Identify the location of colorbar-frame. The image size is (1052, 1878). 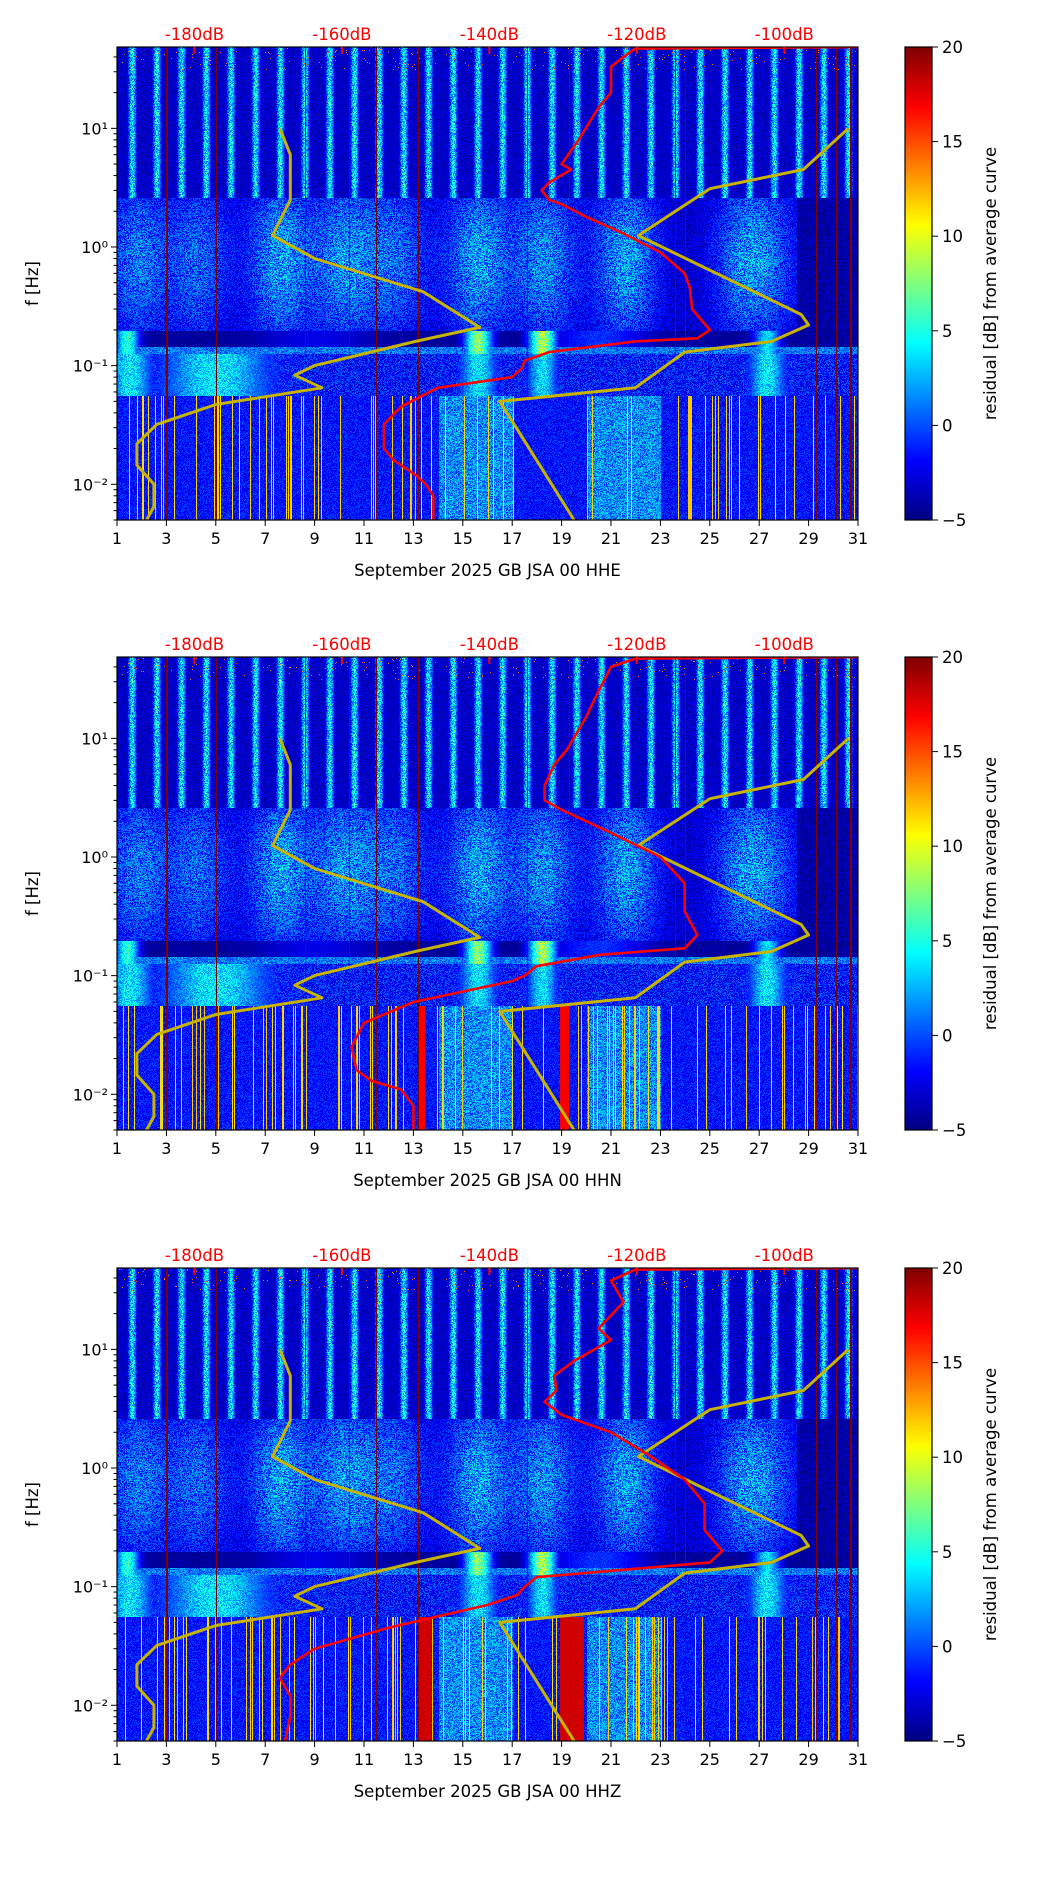
(918, 283).